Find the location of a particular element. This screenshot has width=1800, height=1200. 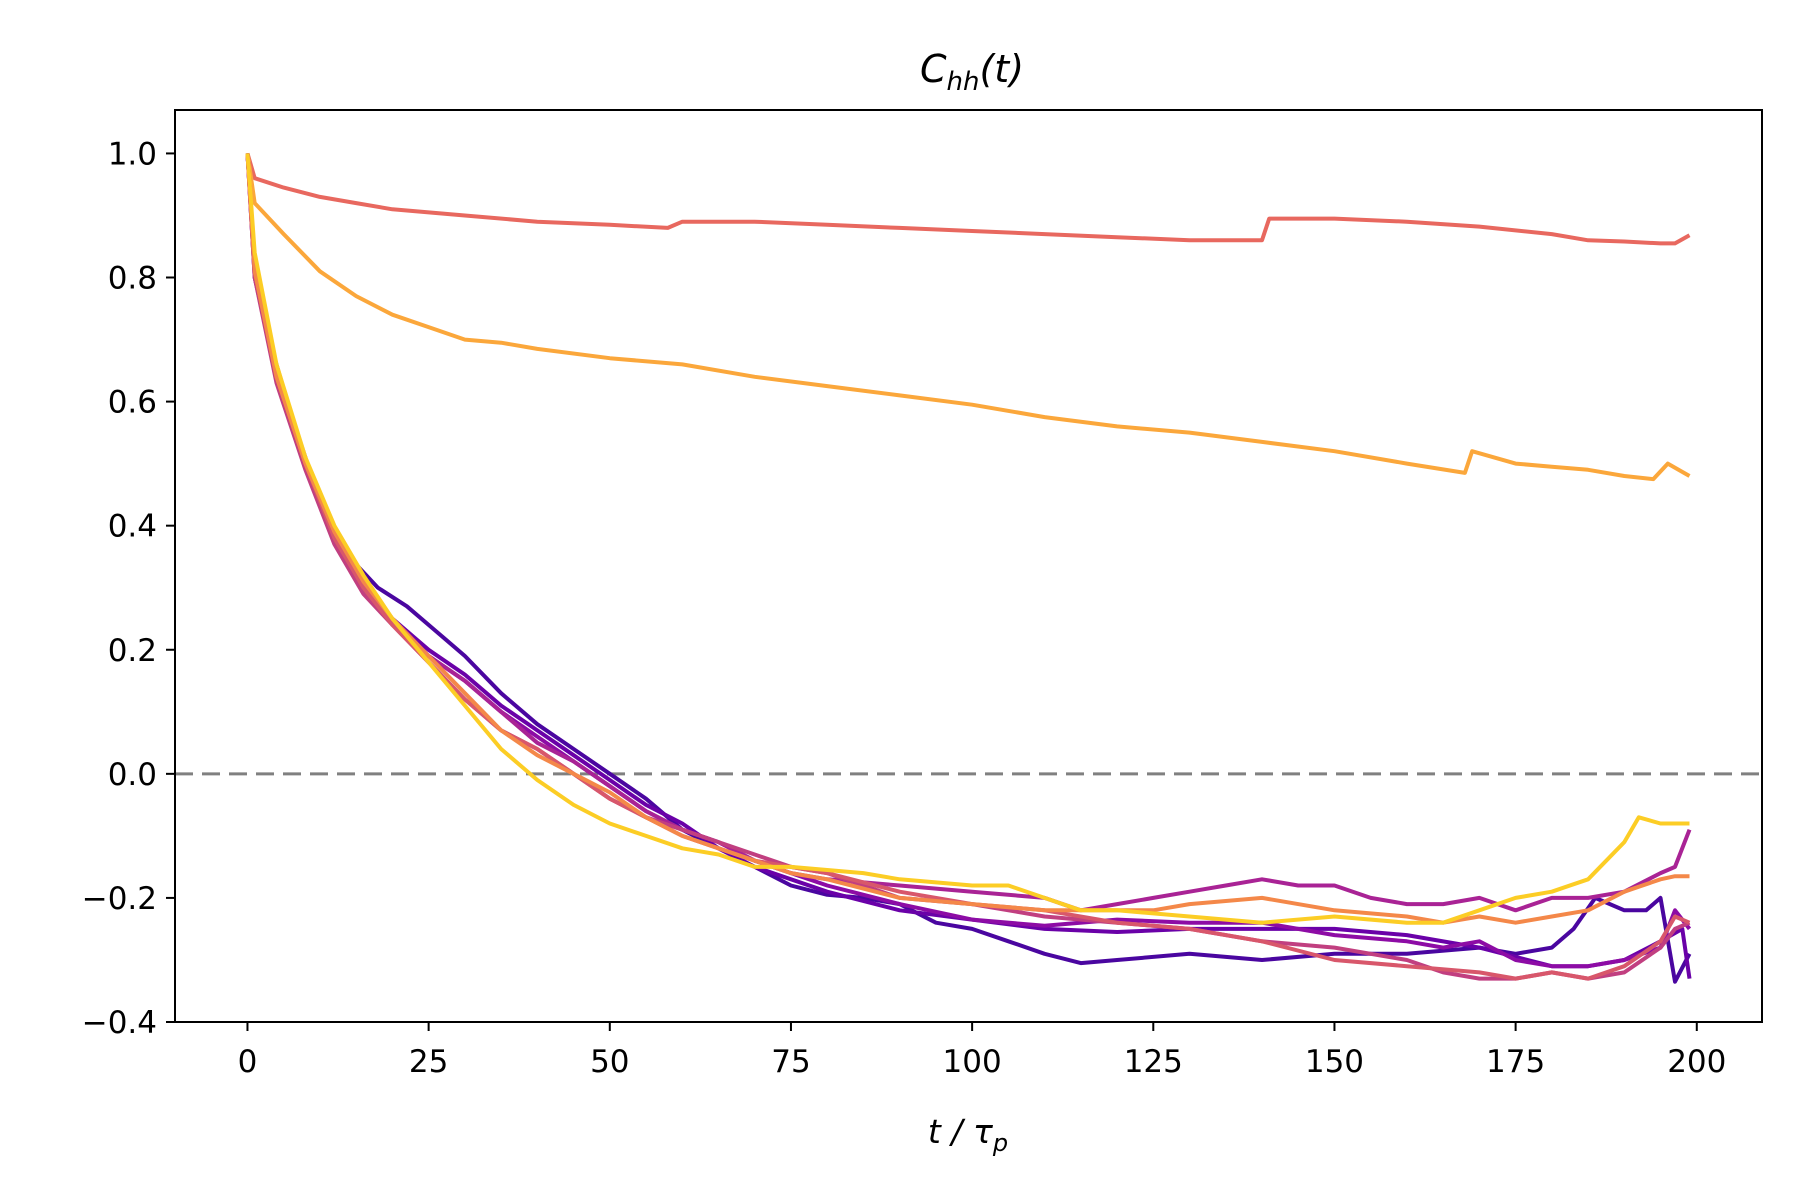

x-tick-label: 175 is located at coordinates (1515, 1062).